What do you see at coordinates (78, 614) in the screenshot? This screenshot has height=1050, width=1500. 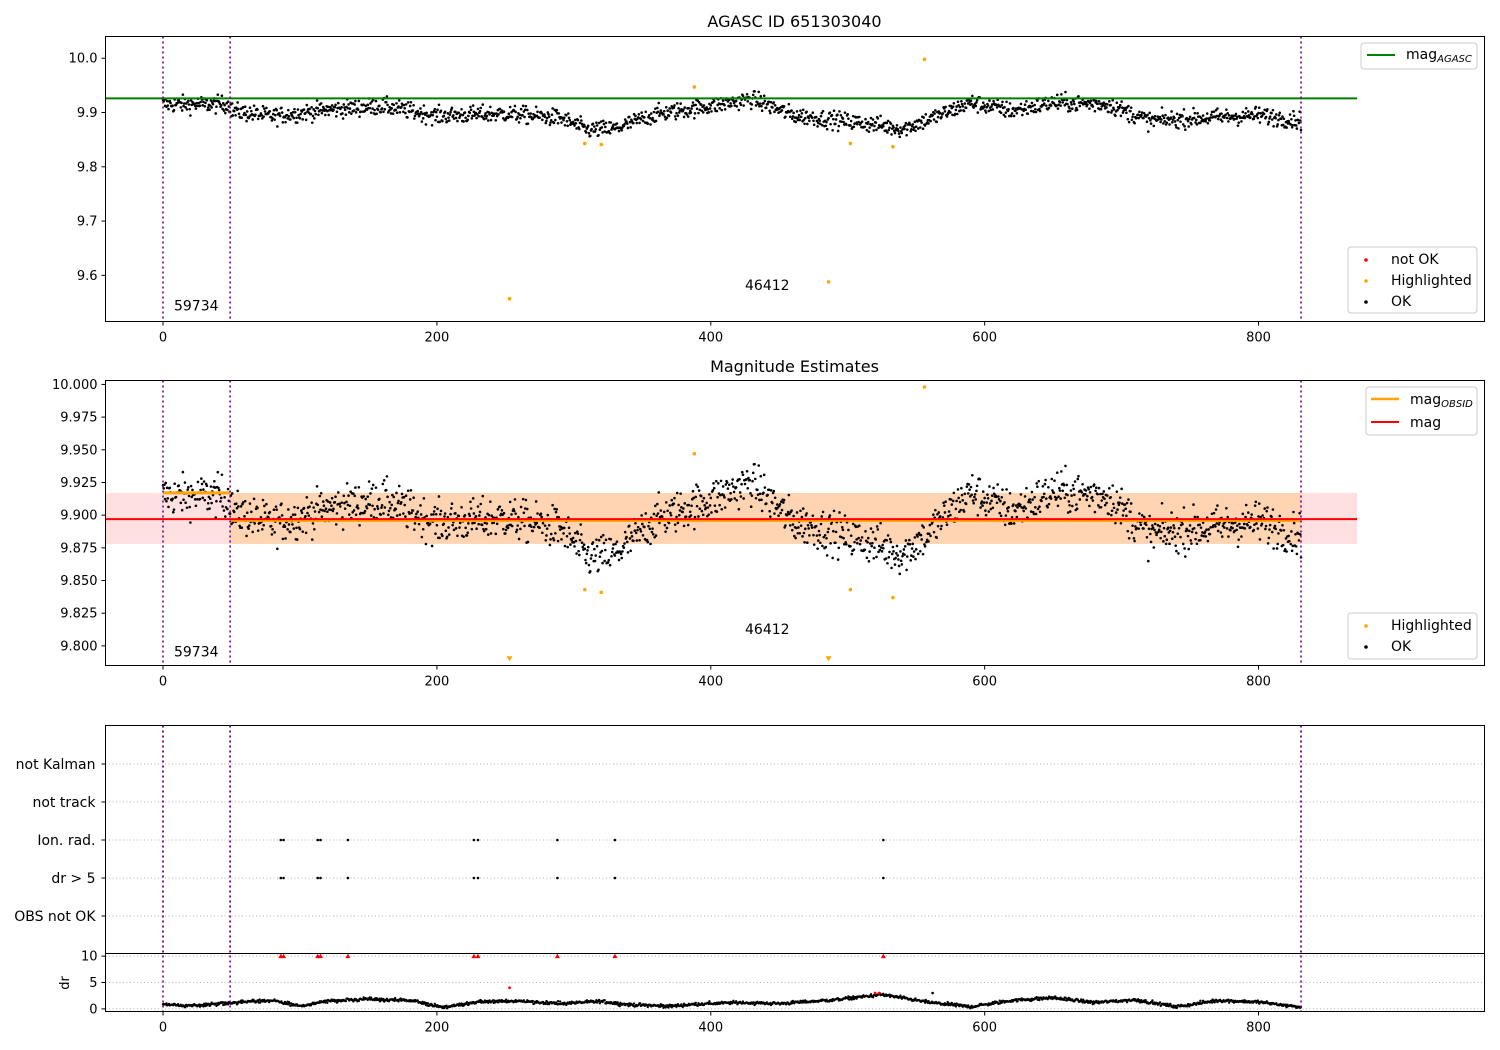 I see `y-tick-label: 9.825` at bounding box center [78, 614].